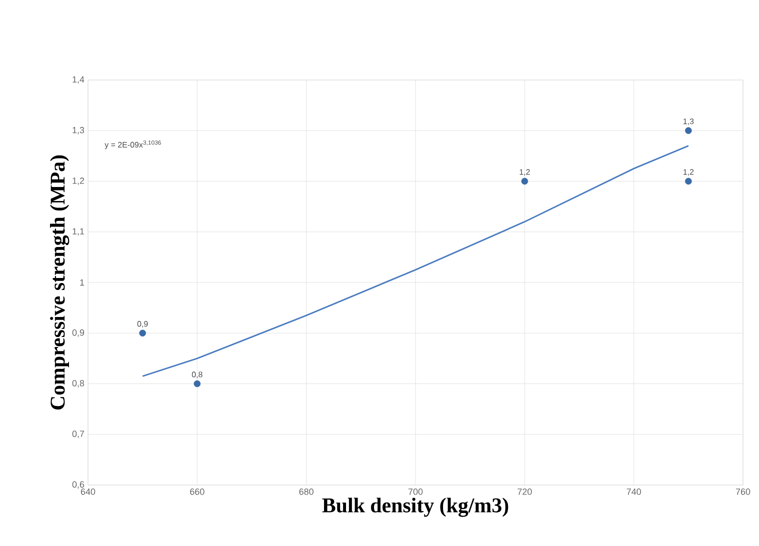  I want to click on x-tick-label: 700, so click(415, 491).